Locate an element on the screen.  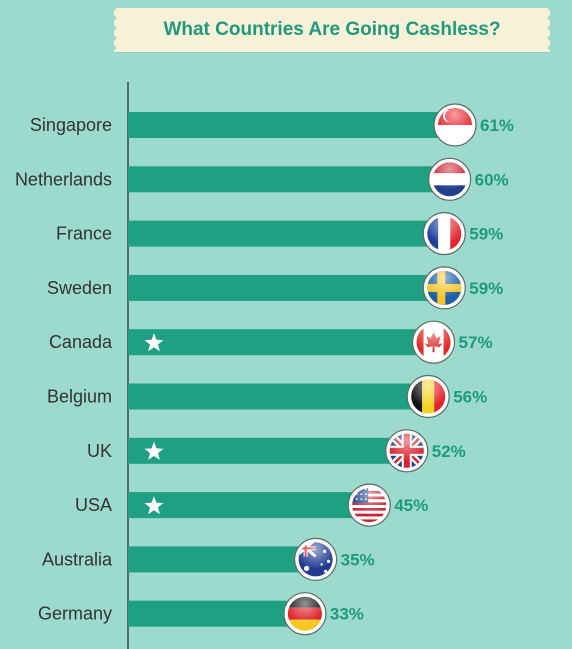
category-label: France is located at coordinates (84, 234).